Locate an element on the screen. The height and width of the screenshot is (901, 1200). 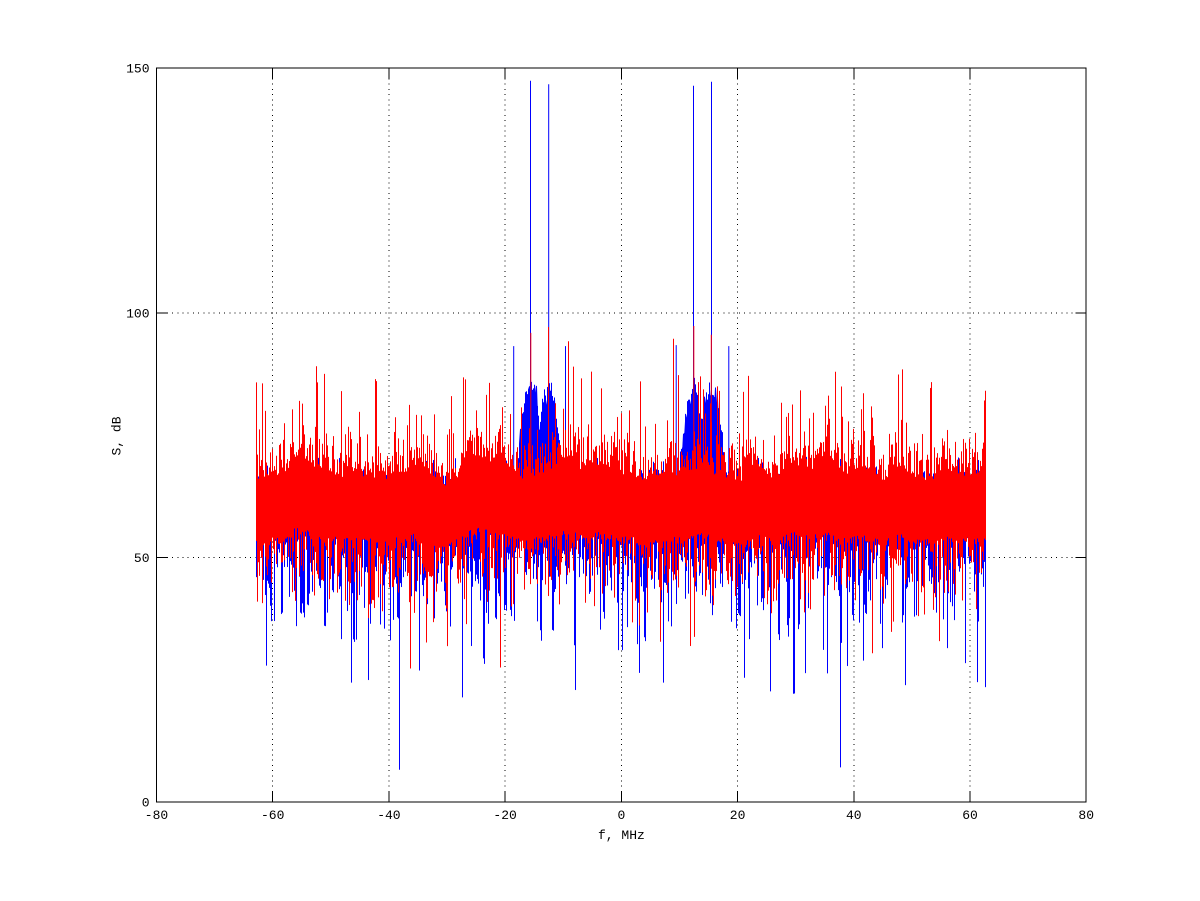
svg-text: -40 is located at coordinates (388, 815).